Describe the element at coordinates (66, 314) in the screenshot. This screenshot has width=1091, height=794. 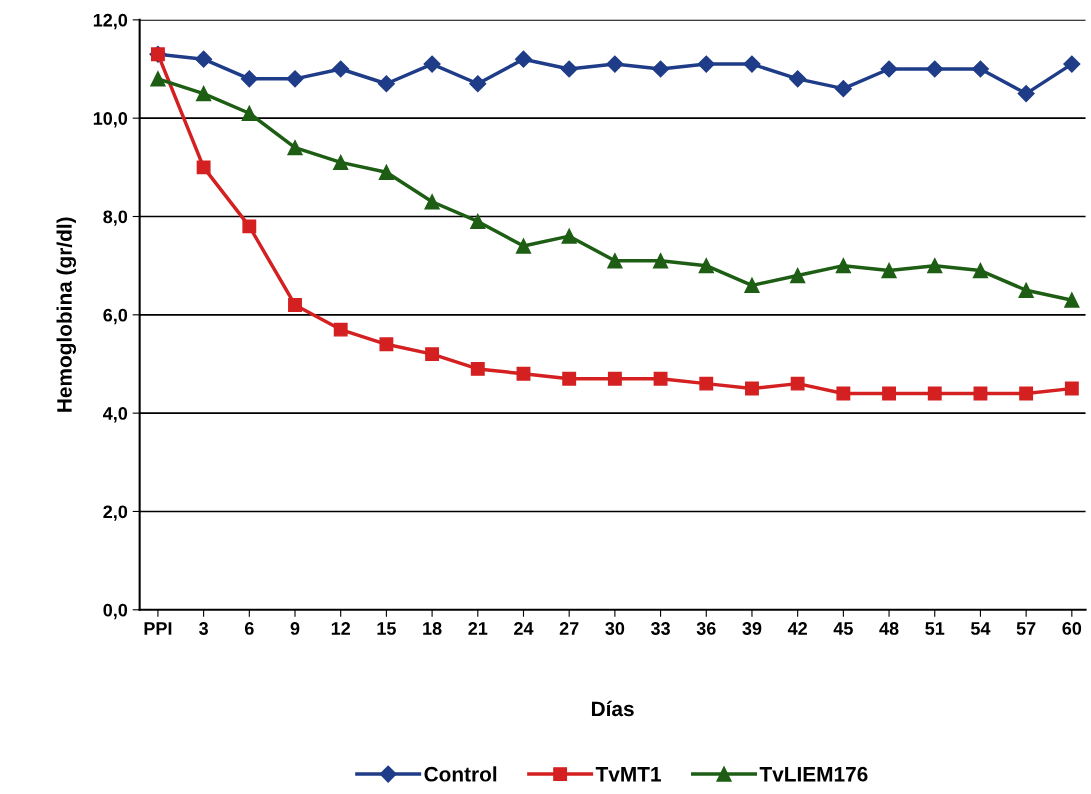
I see `y-axis-title: Hemoglobina (gr/dl)` at that location.